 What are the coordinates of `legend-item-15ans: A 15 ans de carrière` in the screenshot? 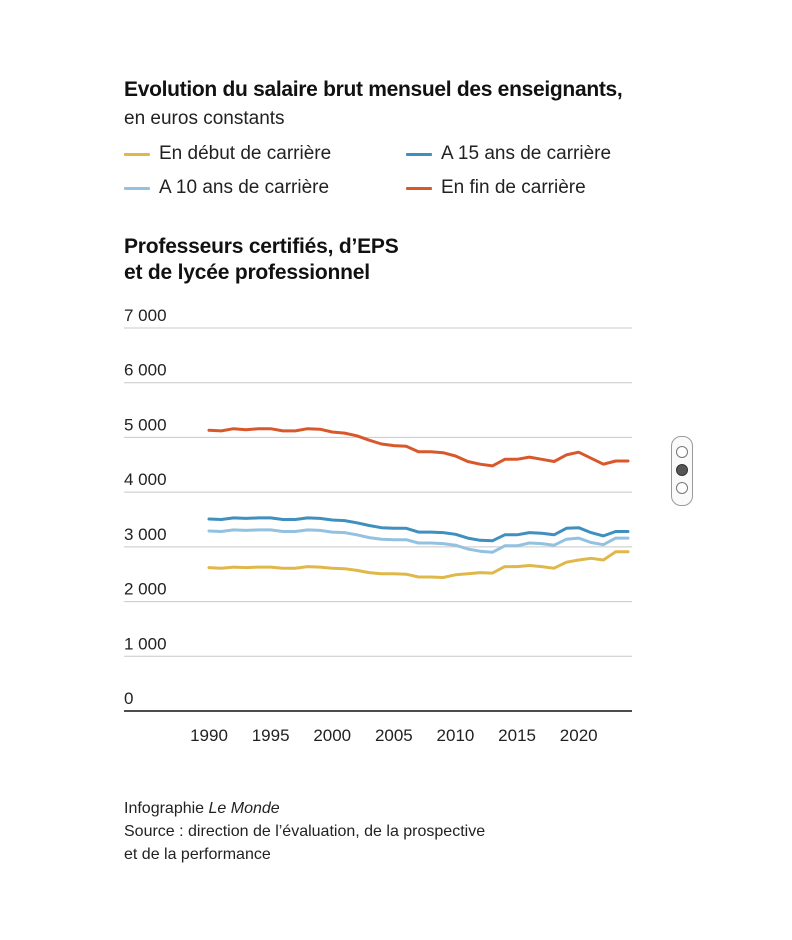 It's located at (508, 154).